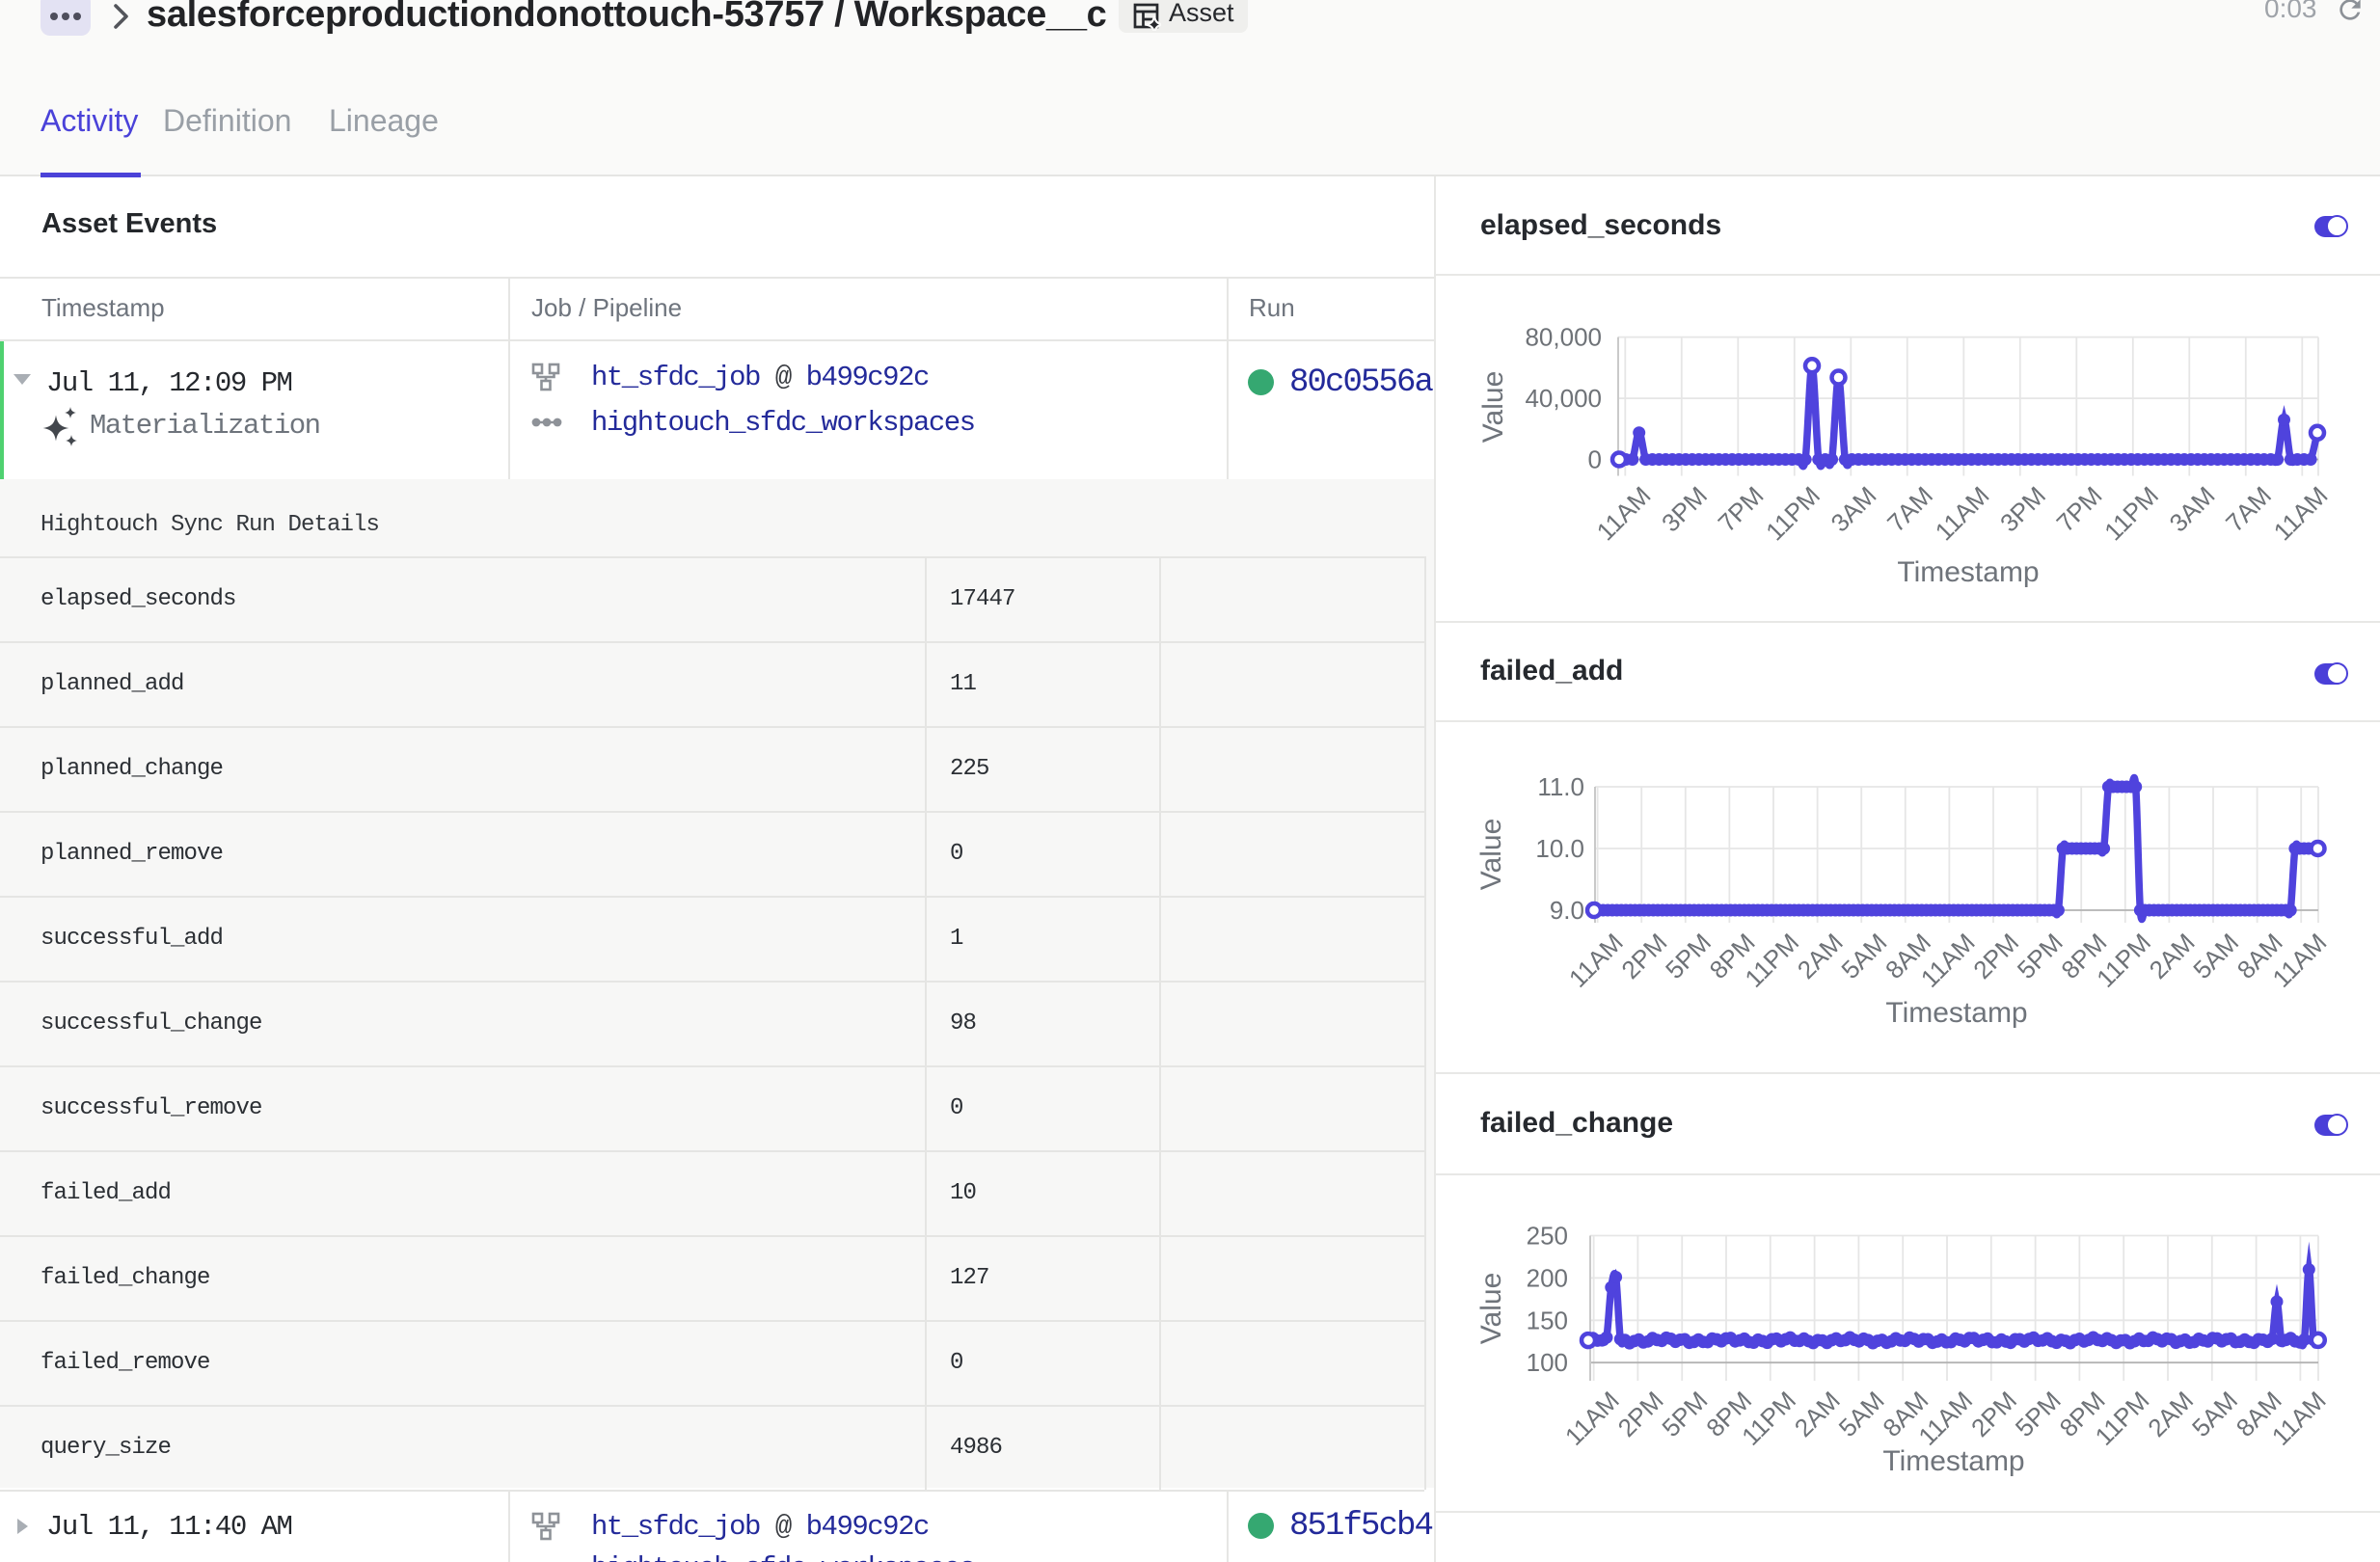 The image size is (2380, 1562). Describe the element at coordinates (1564, 399) in the screenshot. I see `svg-text: 40,000` at that location.